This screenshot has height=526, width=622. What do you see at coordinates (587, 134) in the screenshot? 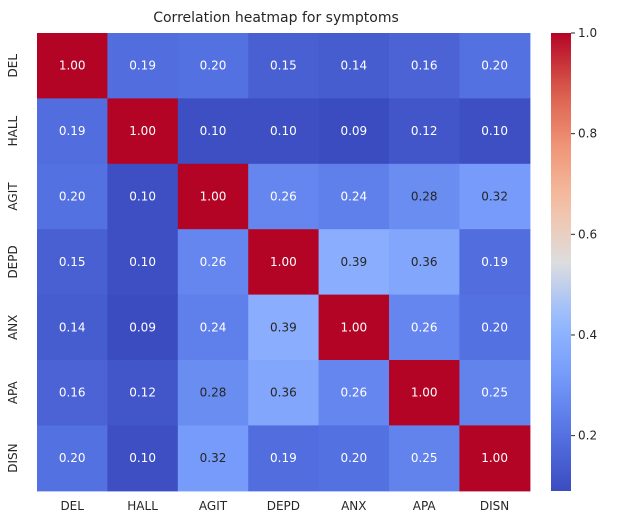
I see `colorbar-tick-label: 0.8` at bounding box center [587, 134].